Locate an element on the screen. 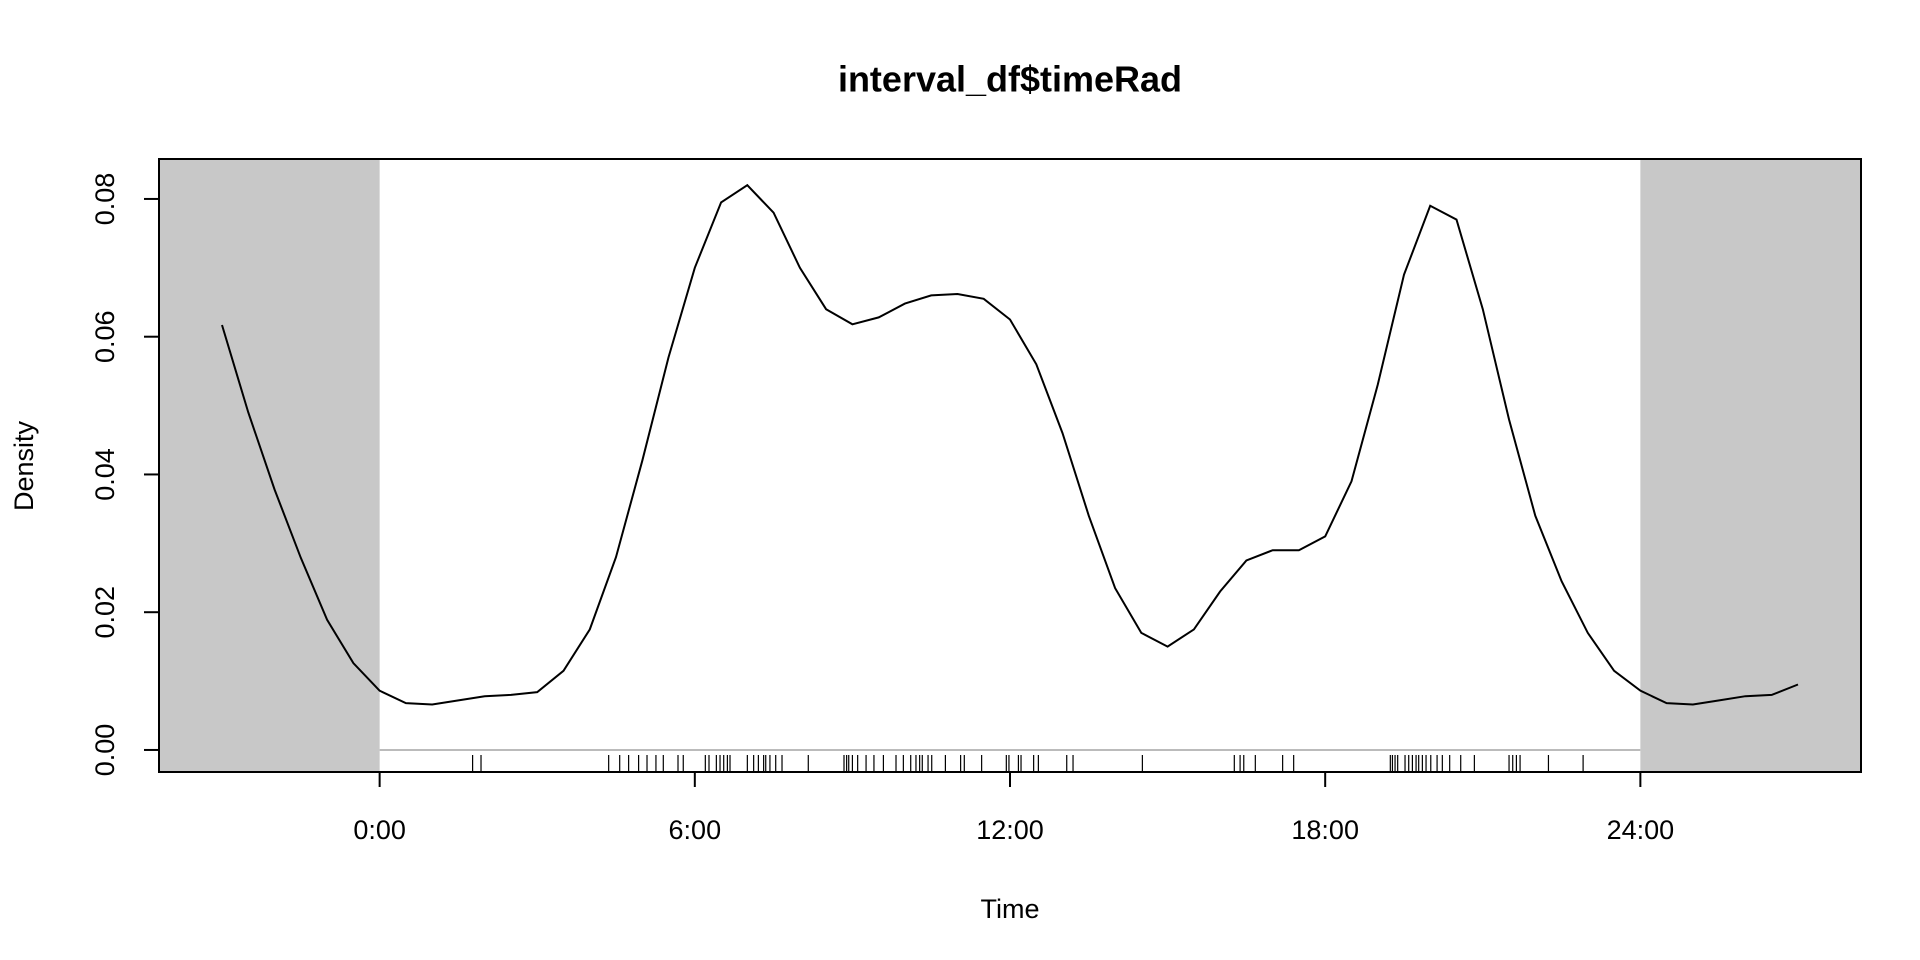 The width and height of the screenshot is (1920, 960). shade-right is located at coordinates (1750, 465).